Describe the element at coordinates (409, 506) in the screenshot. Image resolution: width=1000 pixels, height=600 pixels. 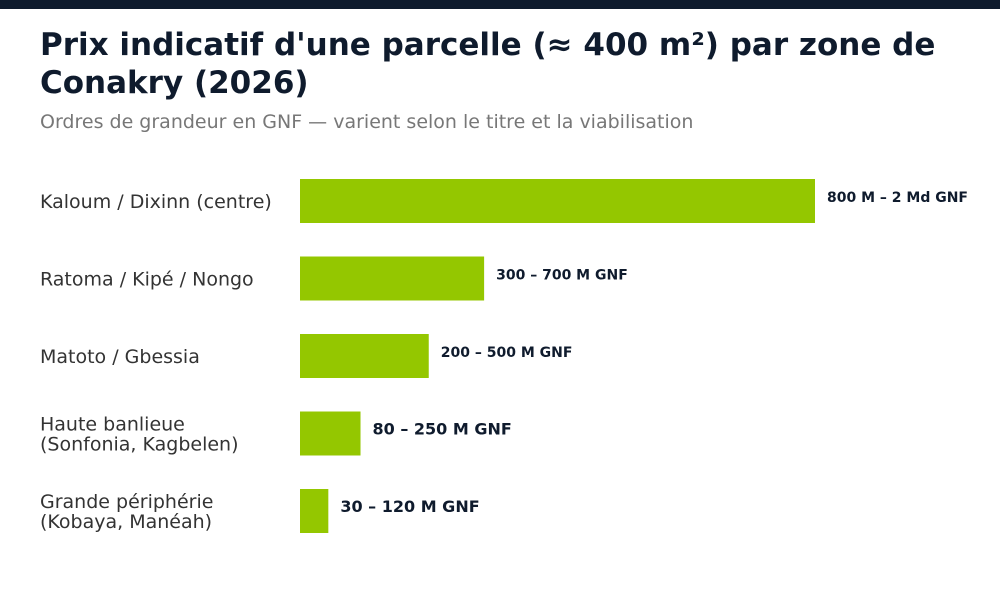
I see `value-label-5: 30 – 120 M GNF` at that location.